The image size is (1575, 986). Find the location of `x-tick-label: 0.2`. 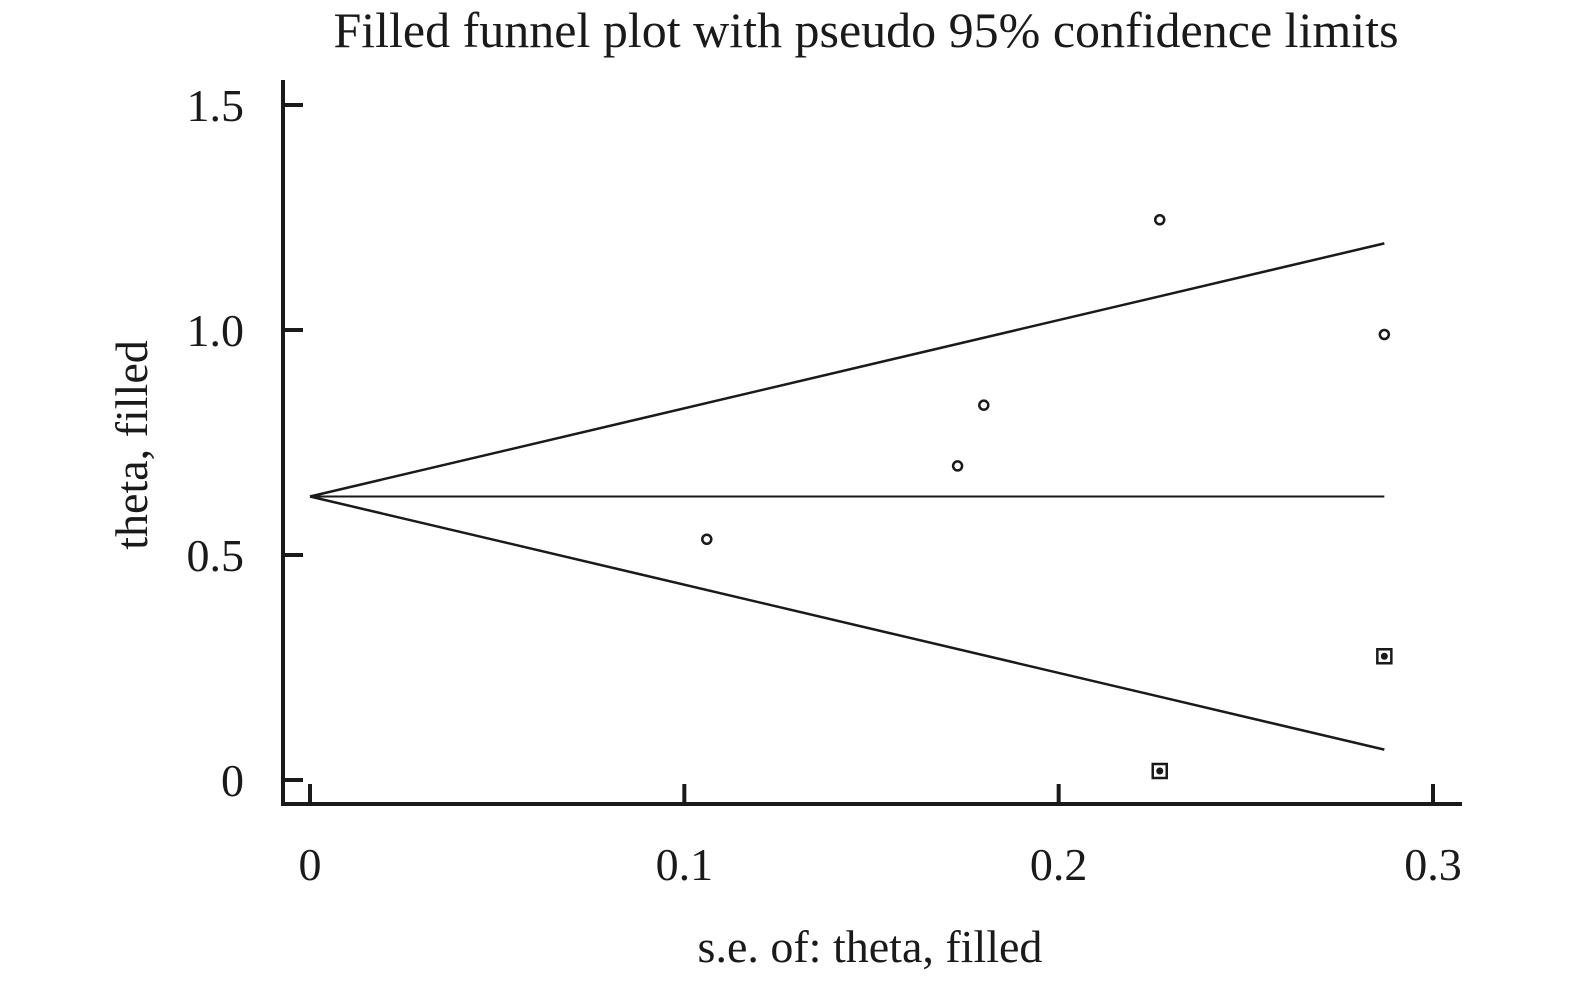

x-tick-label: 0.2 is located at coordinates (1059, 864).